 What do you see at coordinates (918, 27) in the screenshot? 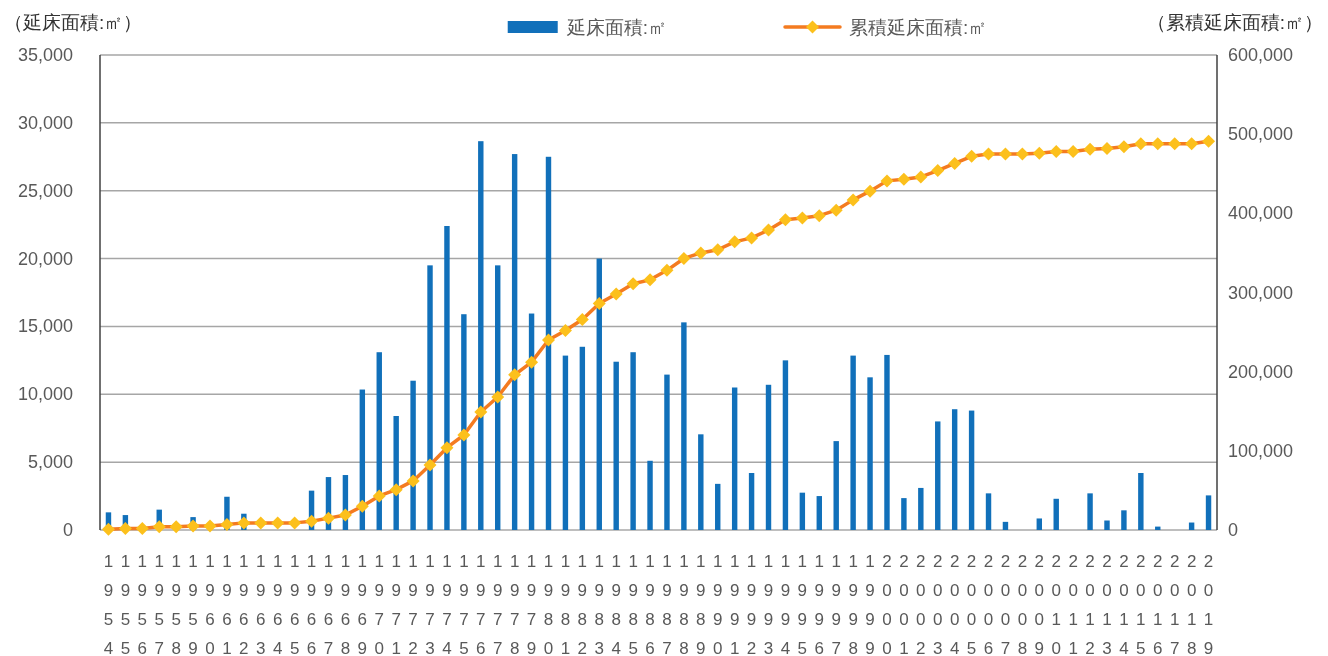
I see `legend-text: 累積延床面積:㎡` at bounding box center [918, 27].